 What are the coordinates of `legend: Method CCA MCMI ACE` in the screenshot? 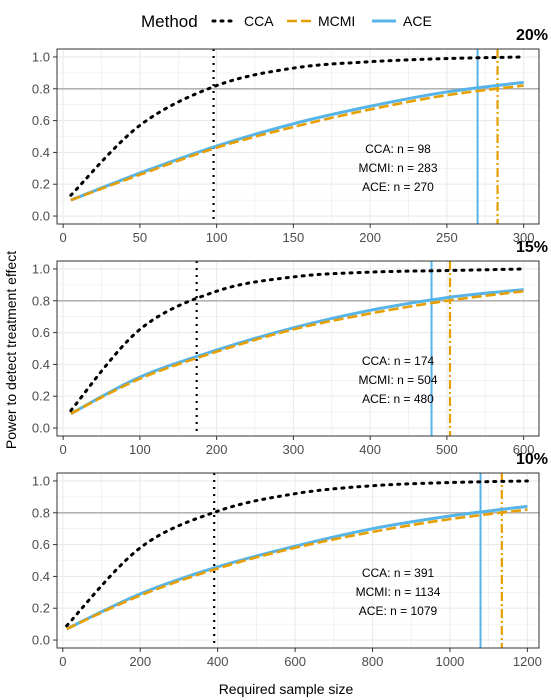 It's located at (286, 21).